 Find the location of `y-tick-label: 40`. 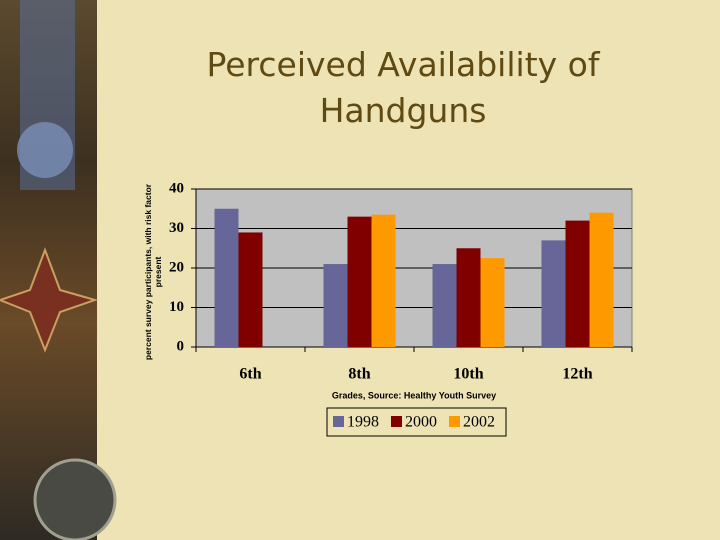

y-tick-label: 40 is located at coordinates (176, 188).